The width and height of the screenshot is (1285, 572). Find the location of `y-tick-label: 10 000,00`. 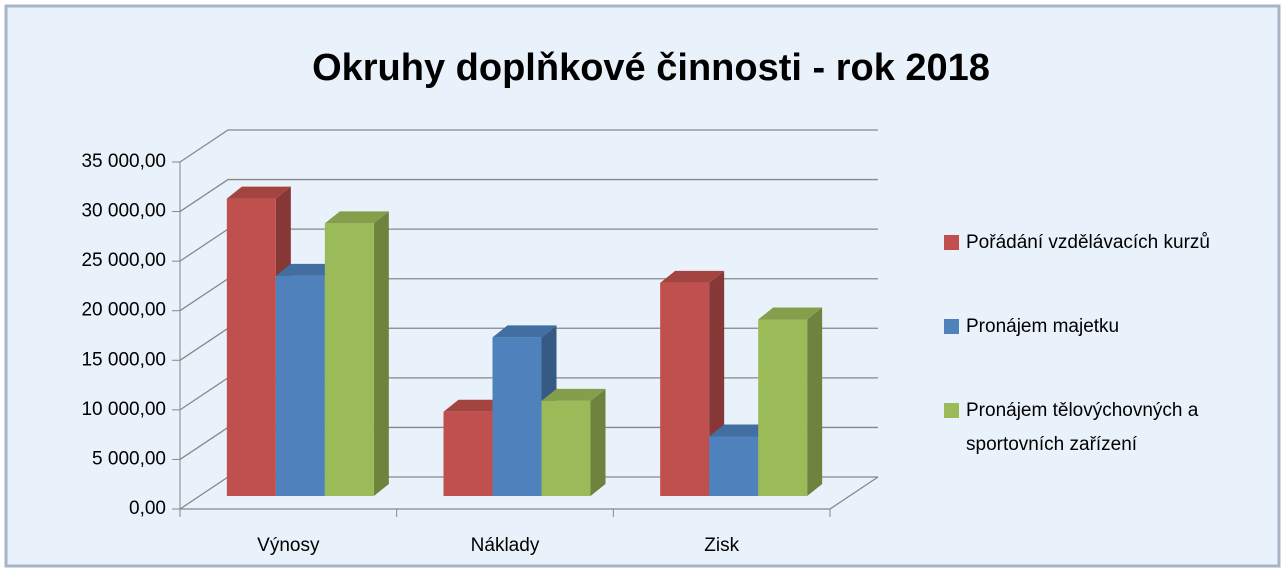

y-tick-label: 10 000,00 is located at coordinates (123, 409).